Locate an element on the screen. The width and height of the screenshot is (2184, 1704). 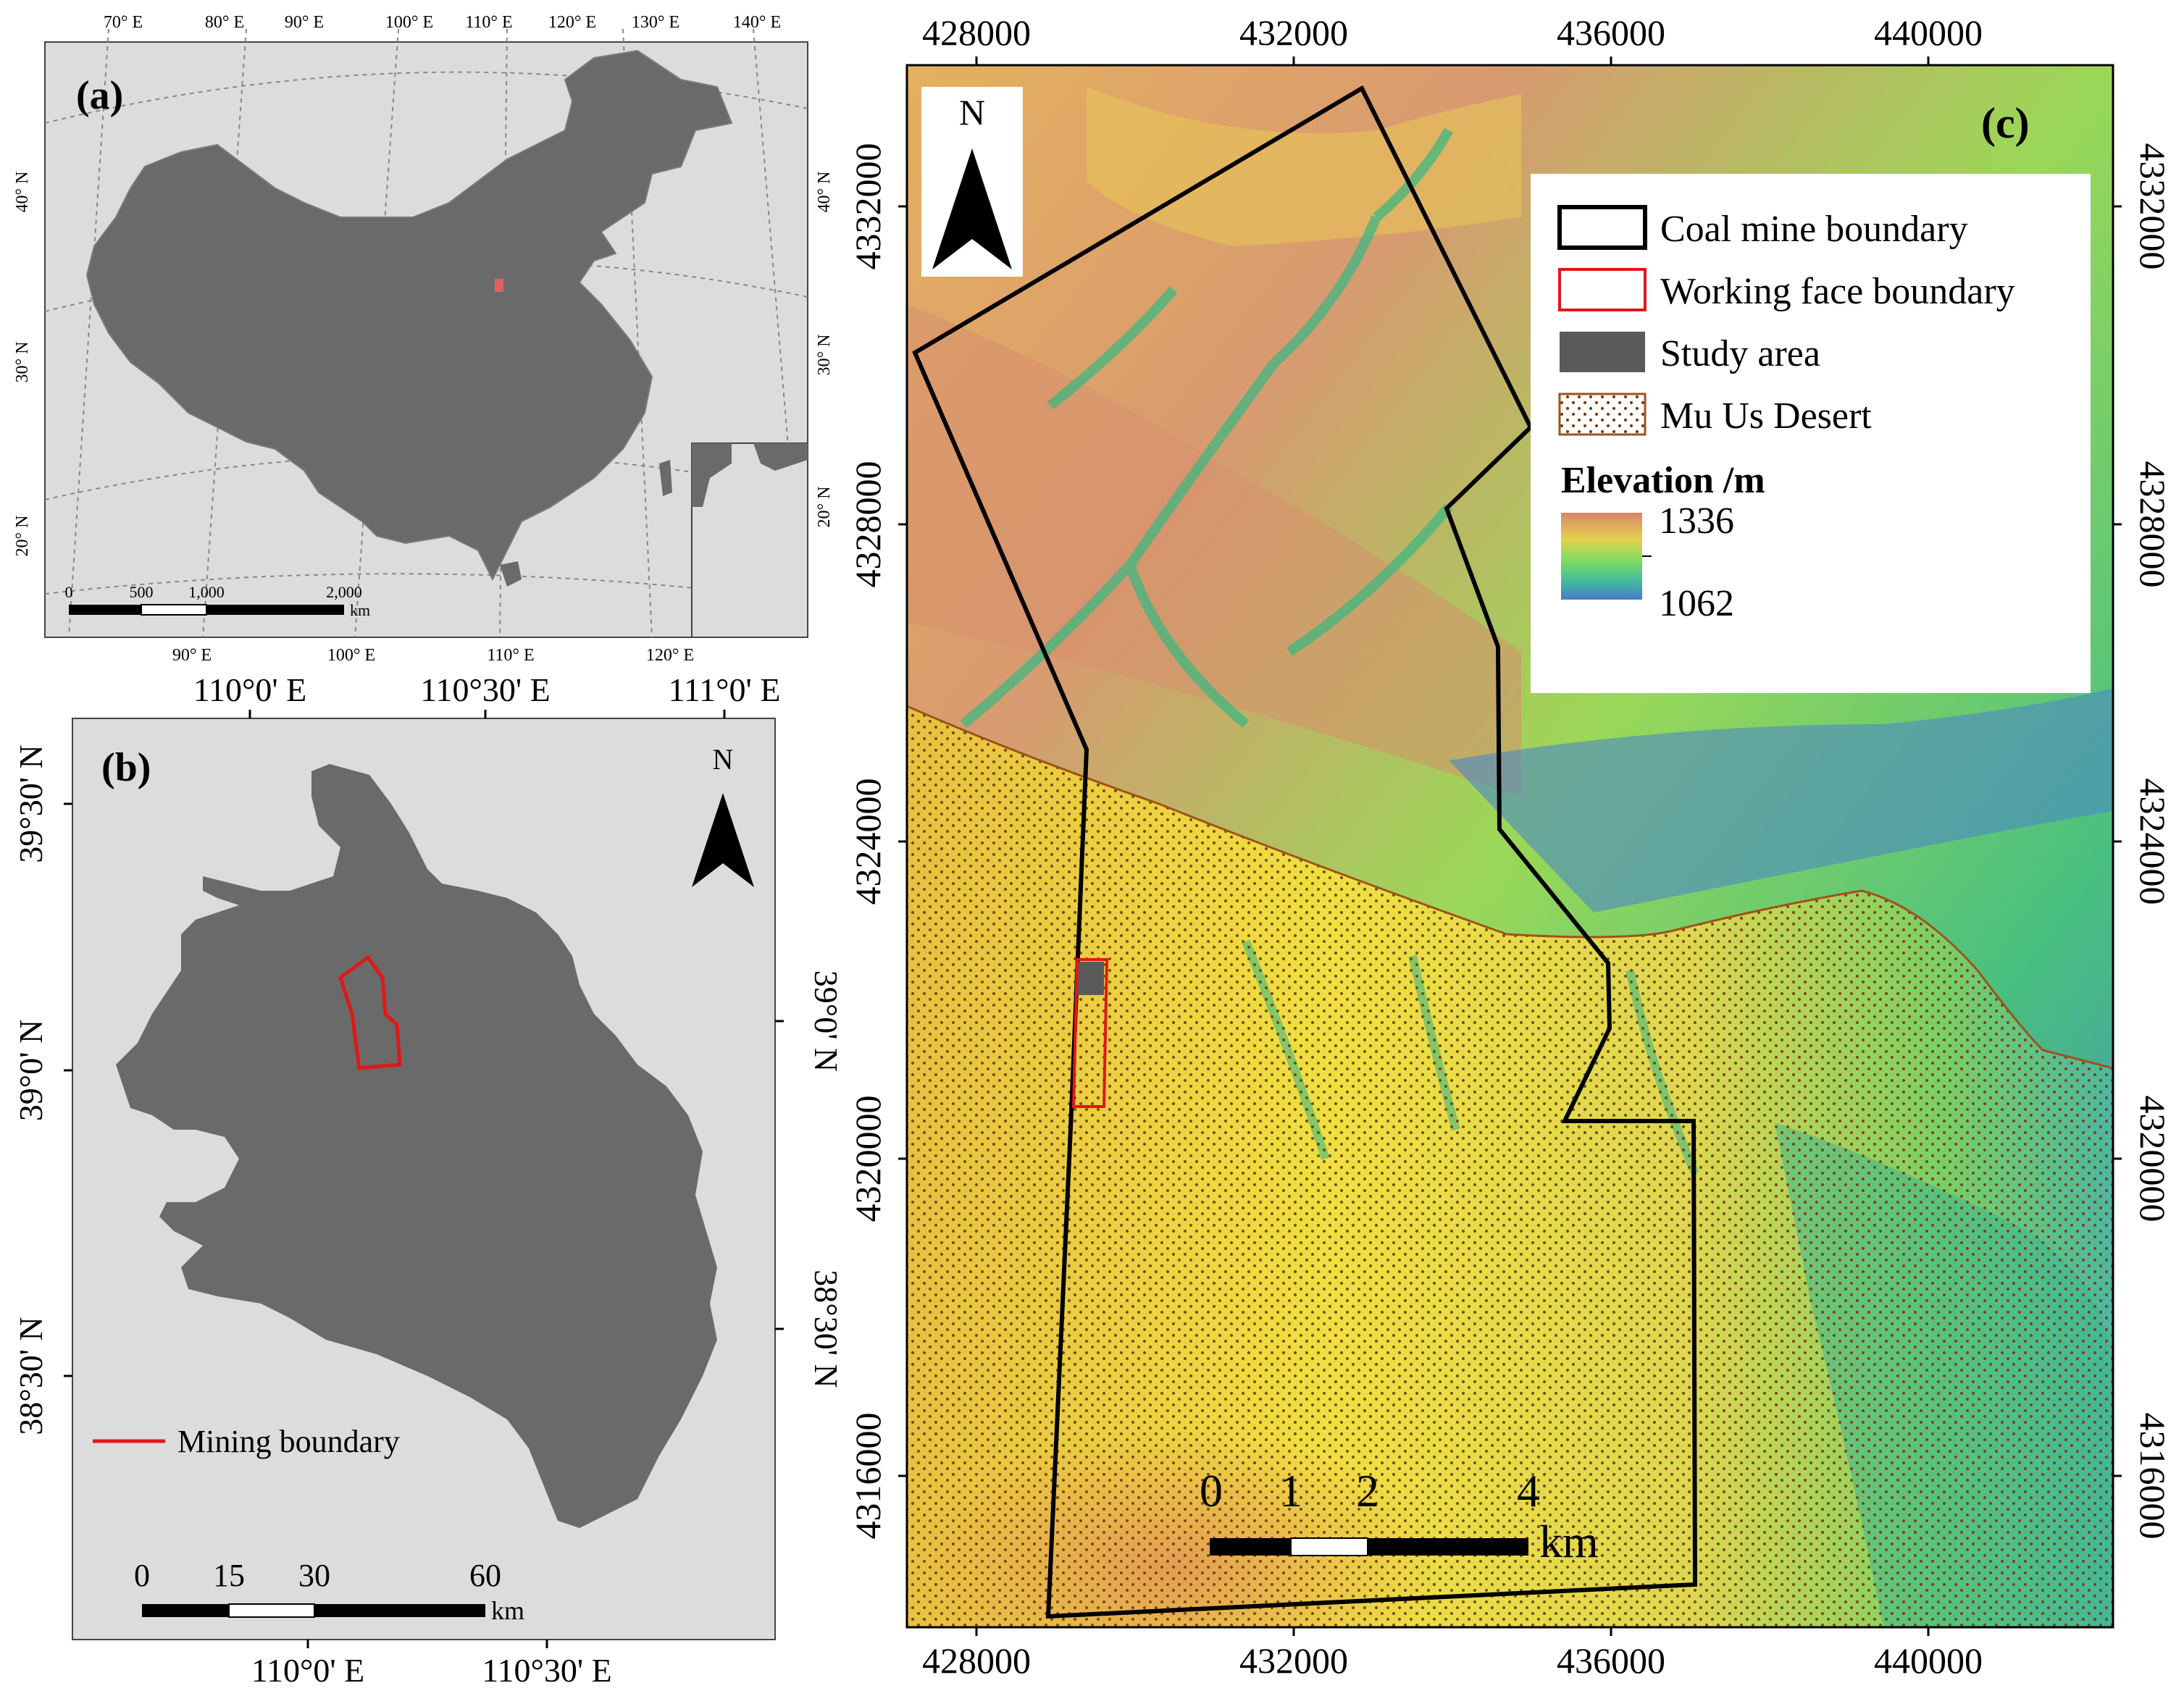
mining-boundary-polygon is located at coordinates (370, 1012).